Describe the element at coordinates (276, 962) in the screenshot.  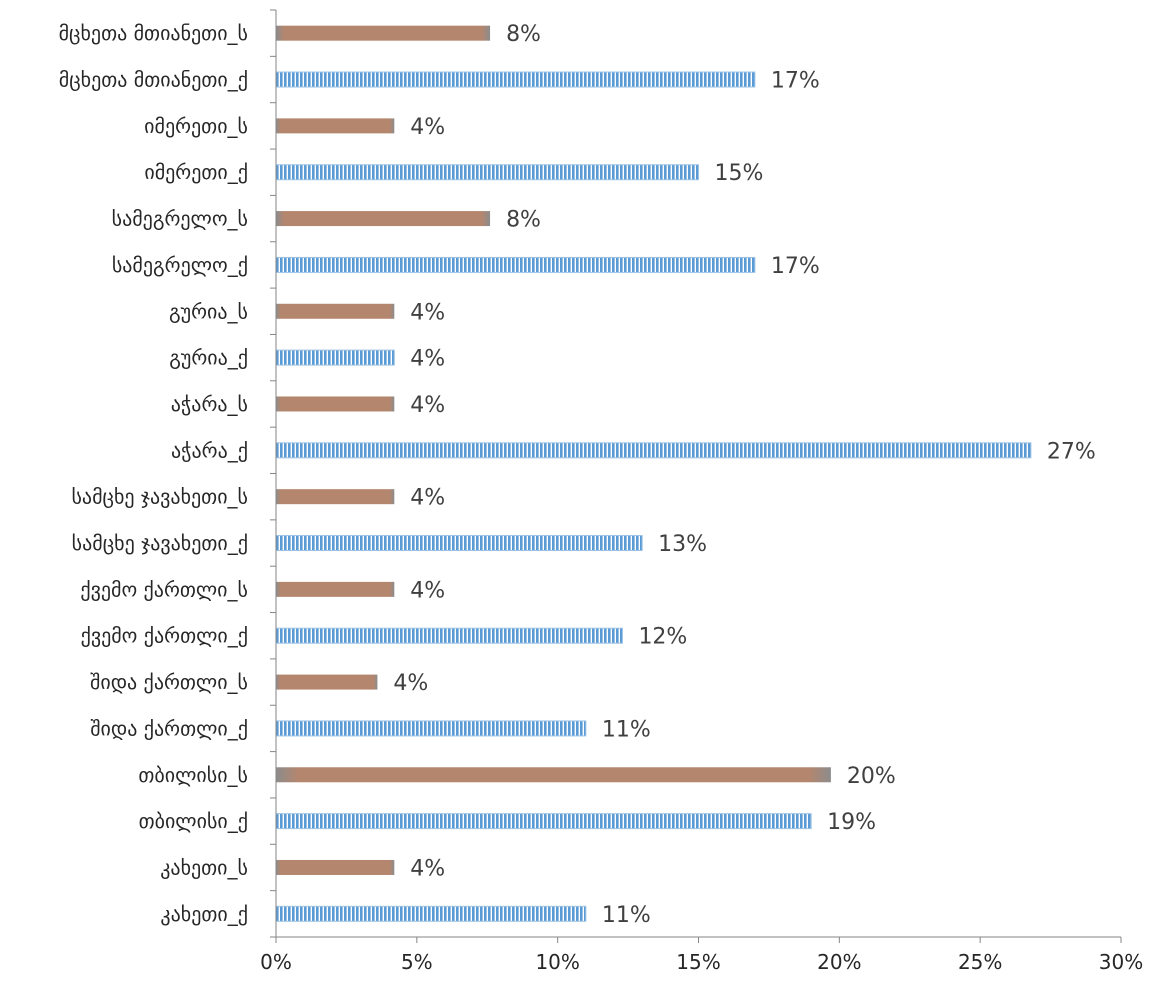
I see `x-tick-label: 0%` at that location.